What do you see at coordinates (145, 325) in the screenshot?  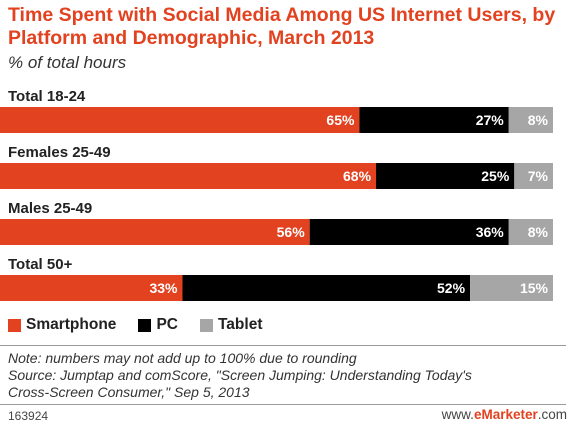 I see `legend-swatch-pc` at bounding box center [145, 325].